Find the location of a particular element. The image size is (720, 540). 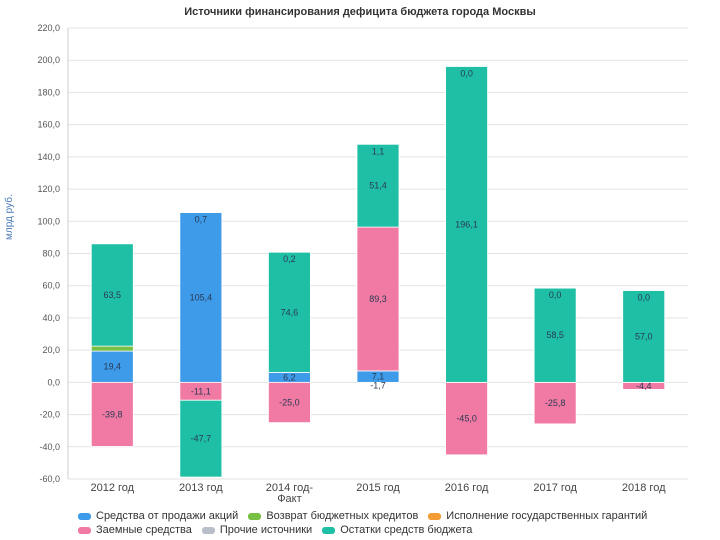

data-label: 57,0 is located at coordinates (644, 336).